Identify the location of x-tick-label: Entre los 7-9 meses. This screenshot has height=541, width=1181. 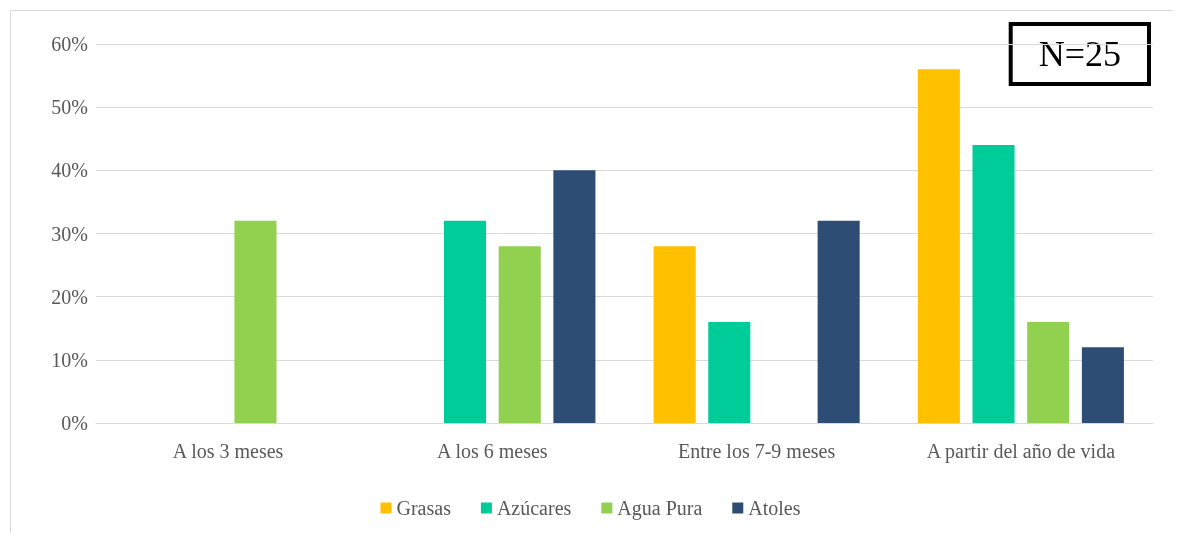
(757, 451).